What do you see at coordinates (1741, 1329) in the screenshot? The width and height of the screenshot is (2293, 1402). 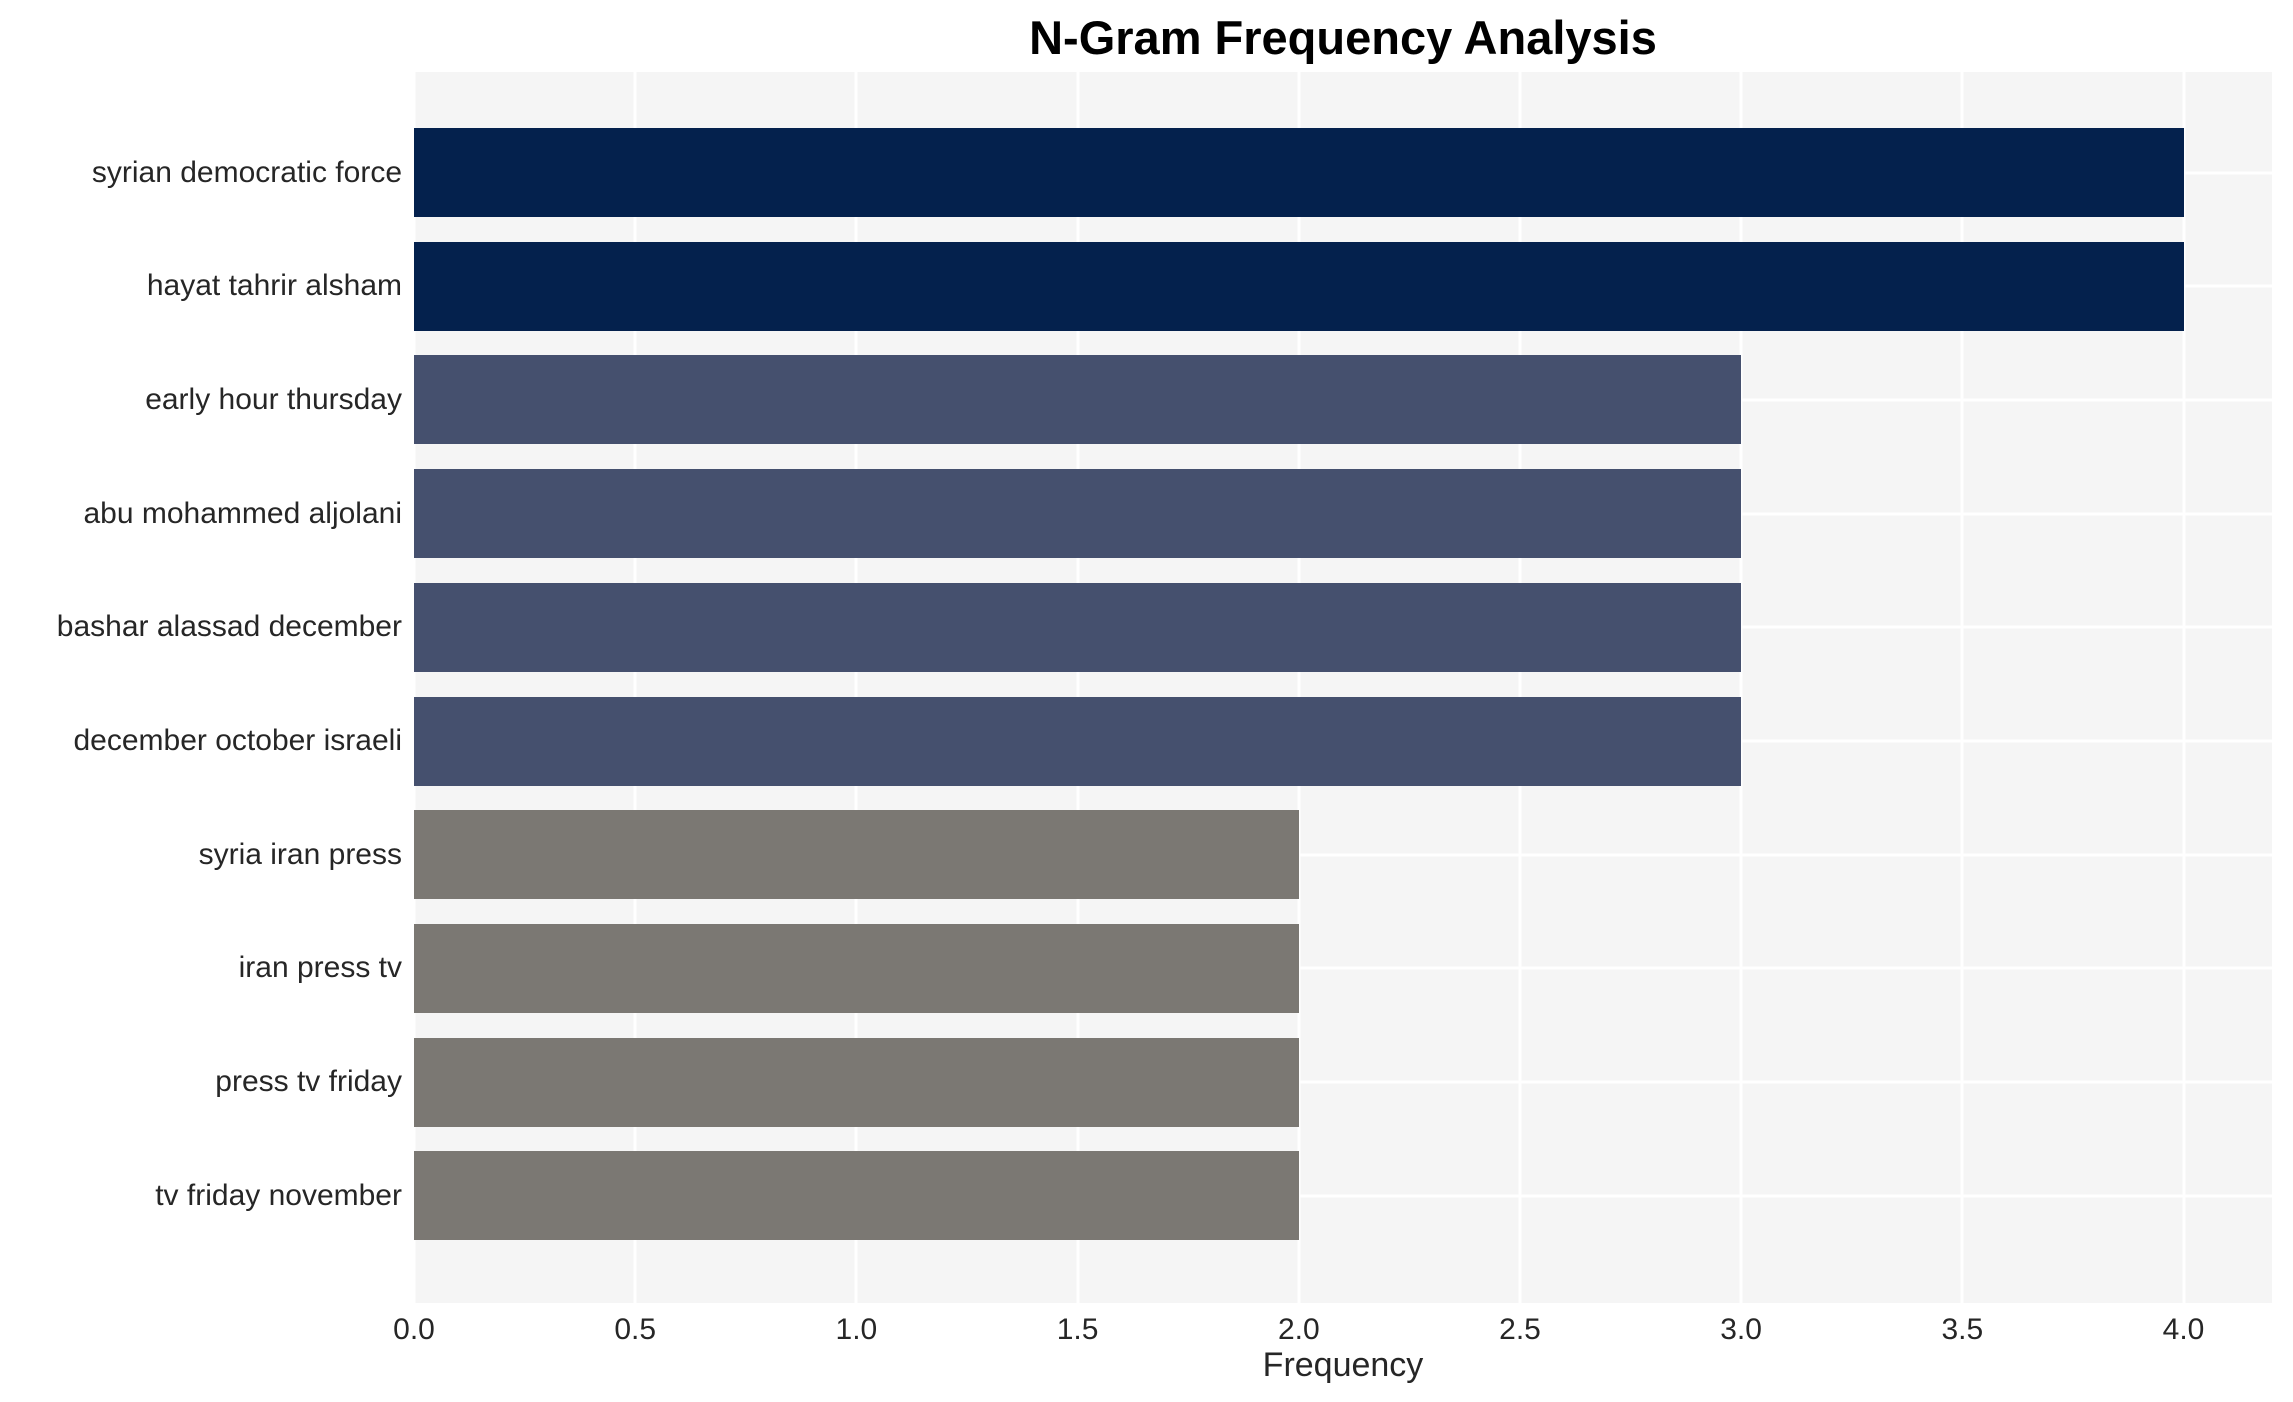 I see `x-axis-tick-label: 3.0` at bounding box center [1741, 1329].